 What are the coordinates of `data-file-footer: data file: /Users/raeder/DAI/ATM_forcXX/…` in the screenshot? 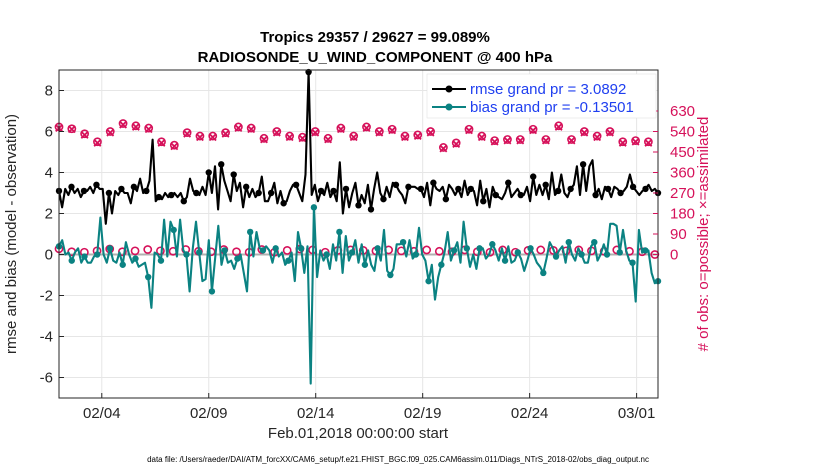 It's located at (398, 459).